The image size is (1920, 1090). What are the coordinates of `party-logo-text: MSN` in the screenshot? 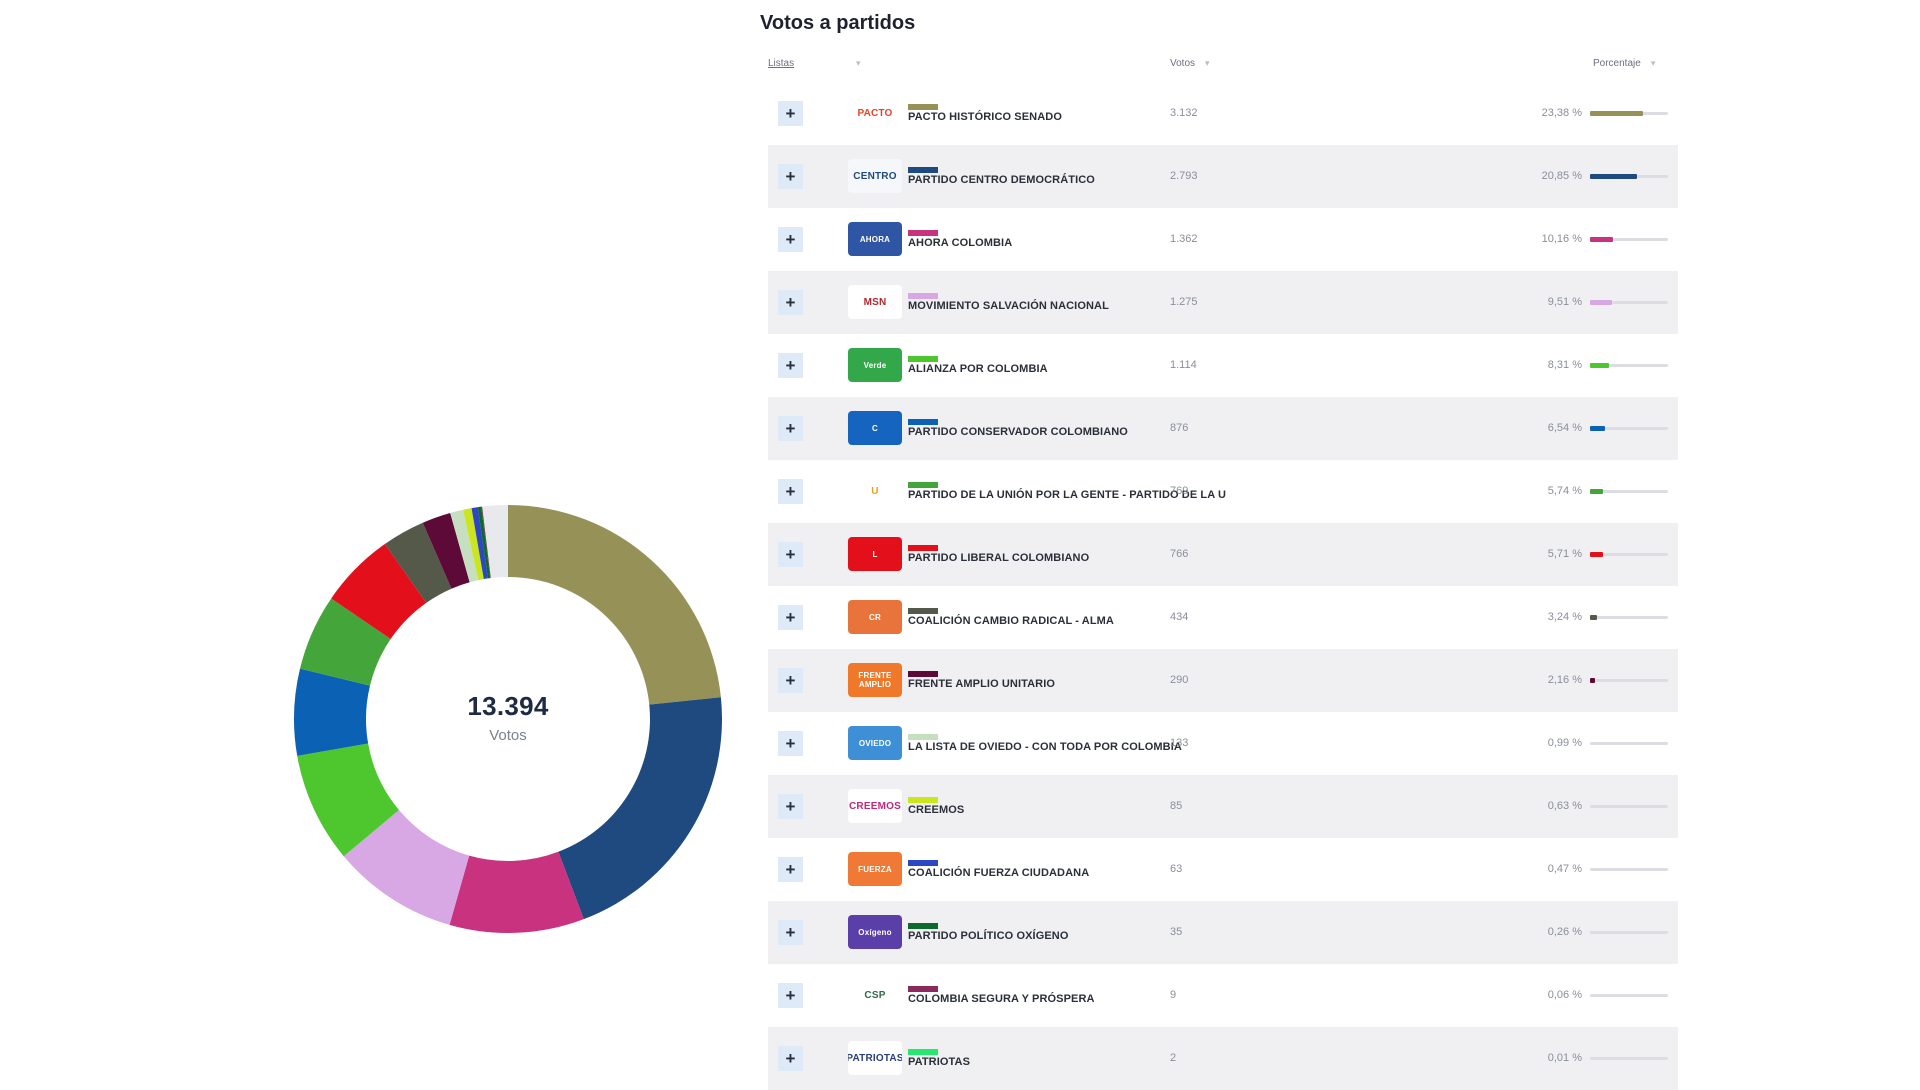 It's located at (875, 302).